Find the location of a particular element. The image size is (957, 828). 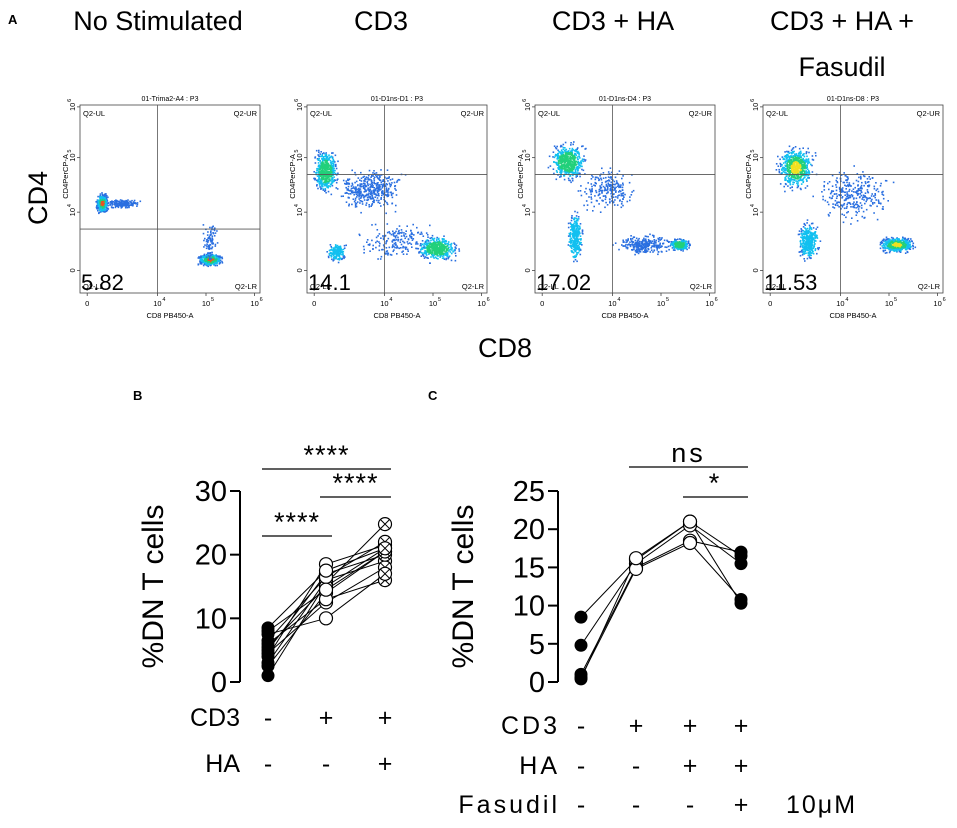

flow-ytick-exponent: 5 is located at coordinates (525, 151).